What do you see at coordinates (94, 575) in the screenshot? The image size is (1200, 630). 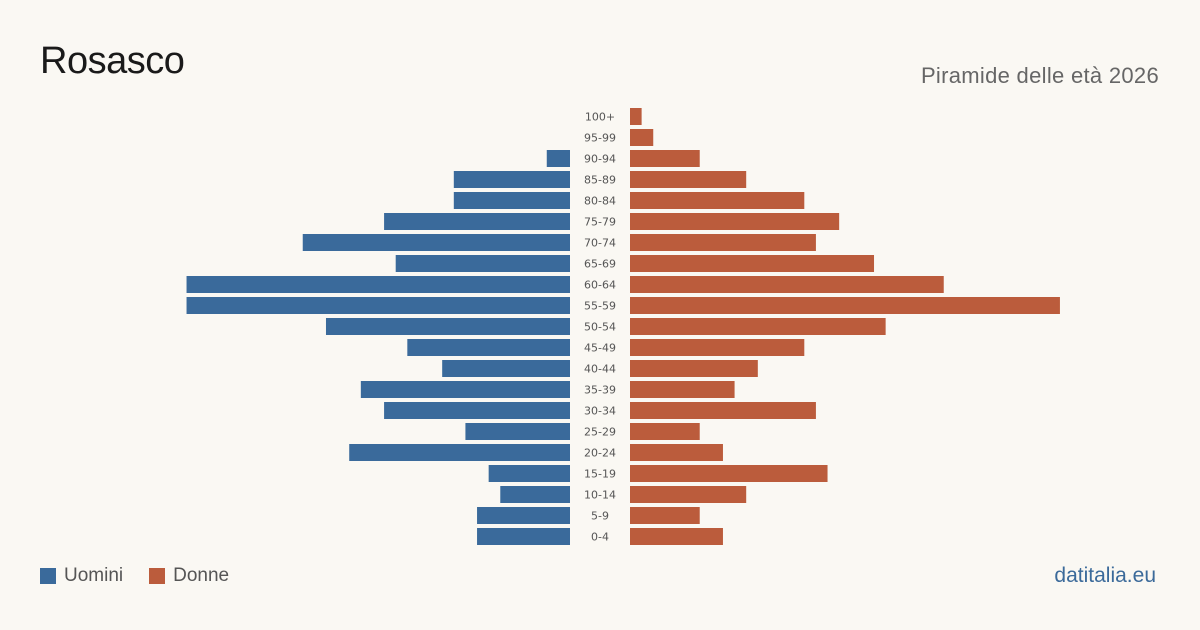 I see `legend-label-men: Uomini` at bounding box center [94, 575].